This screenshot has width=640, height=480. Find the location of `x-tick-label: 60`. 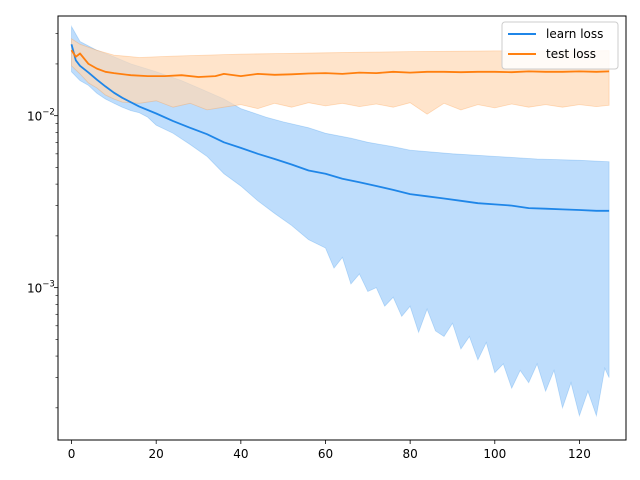

x-tick-label: 60 is located at coordinates (325, 454).